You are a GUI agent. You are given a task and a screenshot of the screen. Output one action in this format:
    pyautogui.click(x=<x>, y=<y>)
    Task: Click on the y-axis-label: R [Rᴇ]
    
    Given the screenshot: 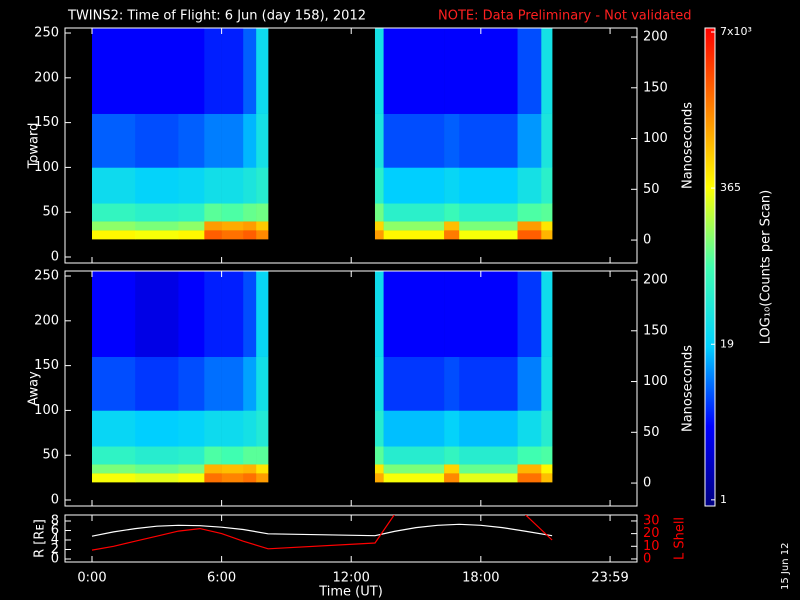 What is the action you would take?
    pyautogui.click(x=40, y=538)
    